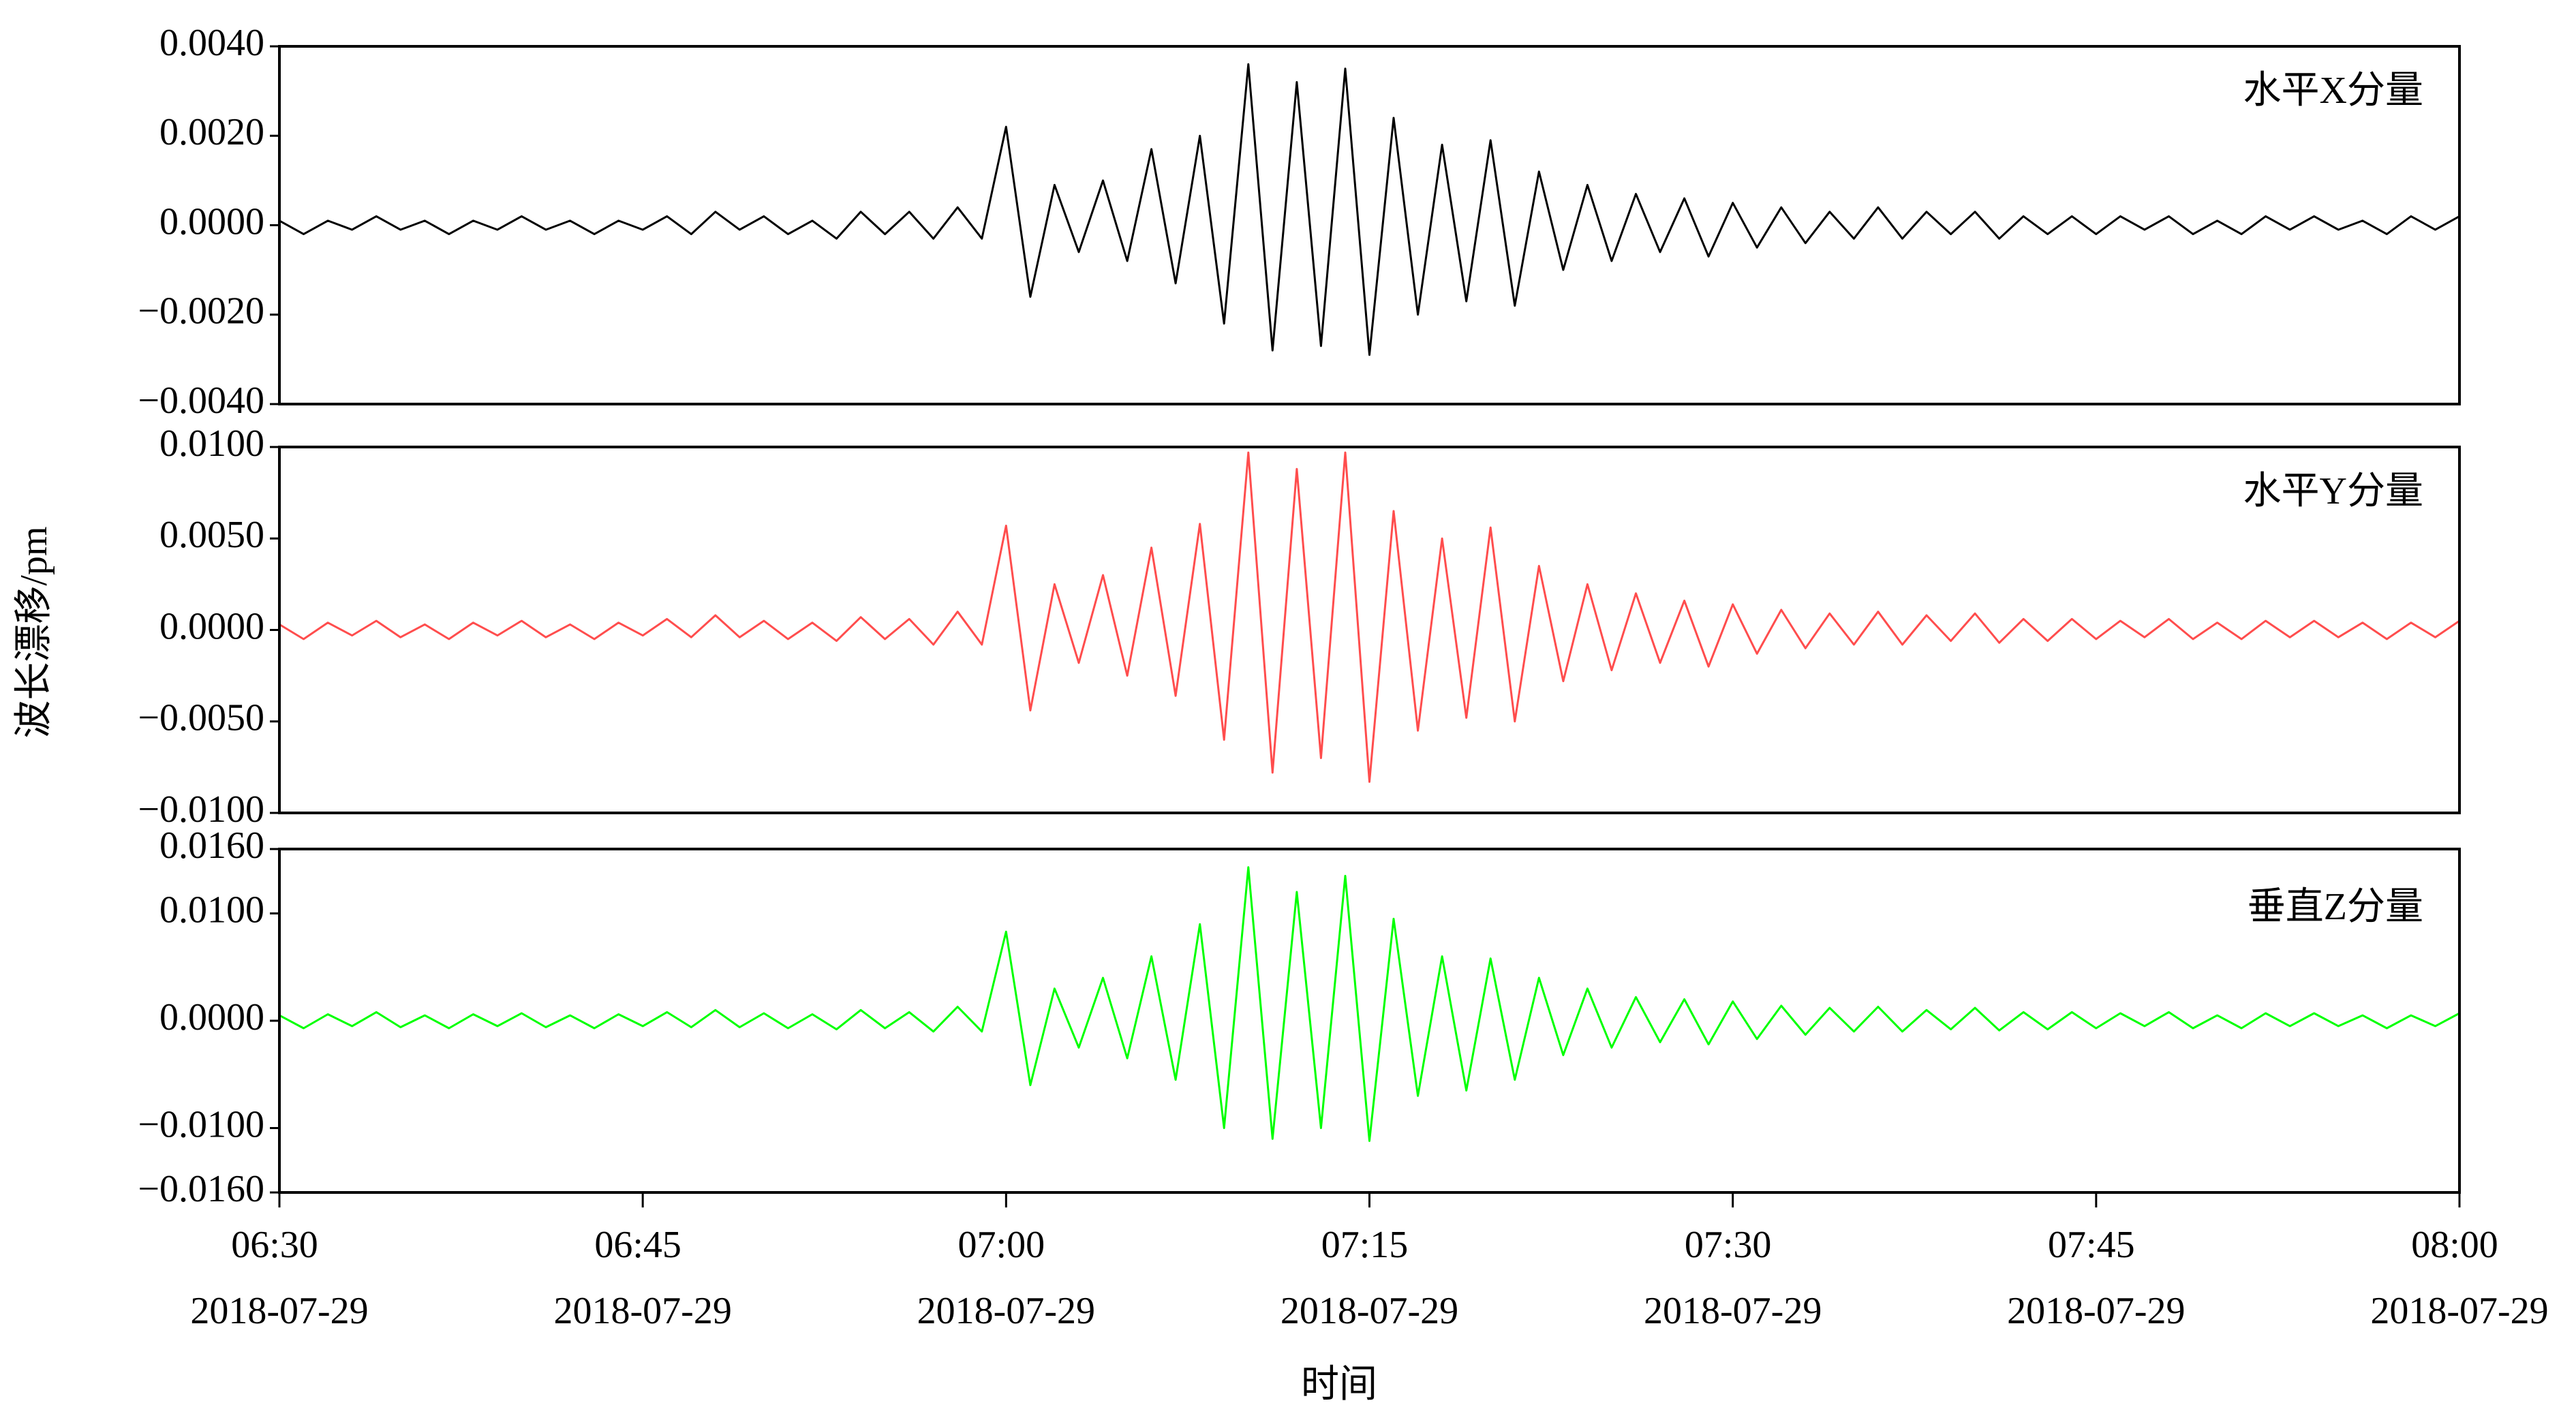  Describe the element at coordinates (212, 535) in the screenshot. I see `y-tick-label: 0.0050` at that location.